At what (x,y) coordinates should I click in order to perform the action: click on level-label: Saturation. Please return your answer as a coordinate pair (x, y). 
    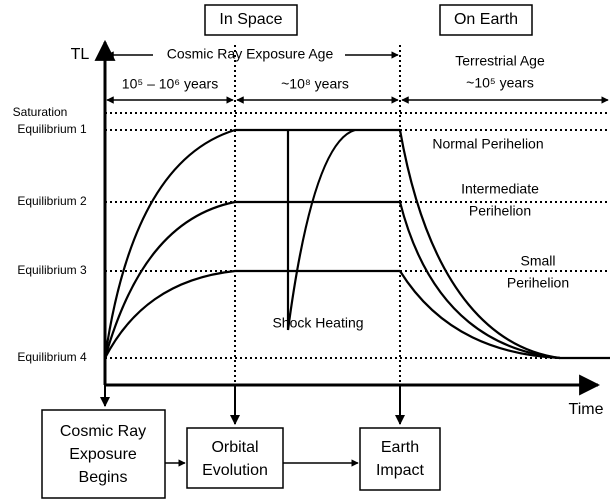
    Looking at the image, I should click on (40, 112).